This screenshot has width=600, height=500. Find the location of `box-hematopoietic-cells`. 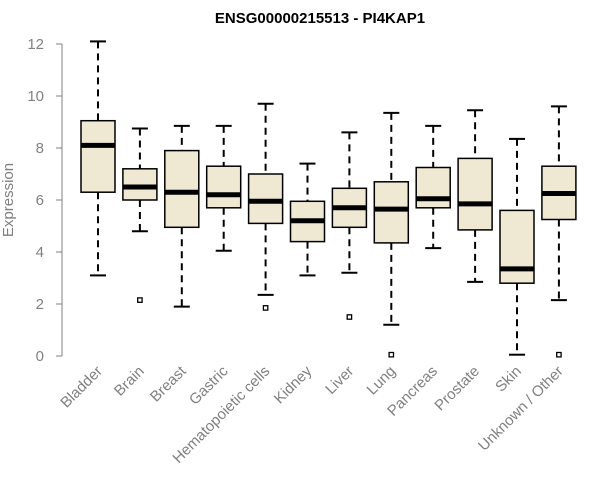

box-hematopoietic-cells is located at coordinates (265, 206).